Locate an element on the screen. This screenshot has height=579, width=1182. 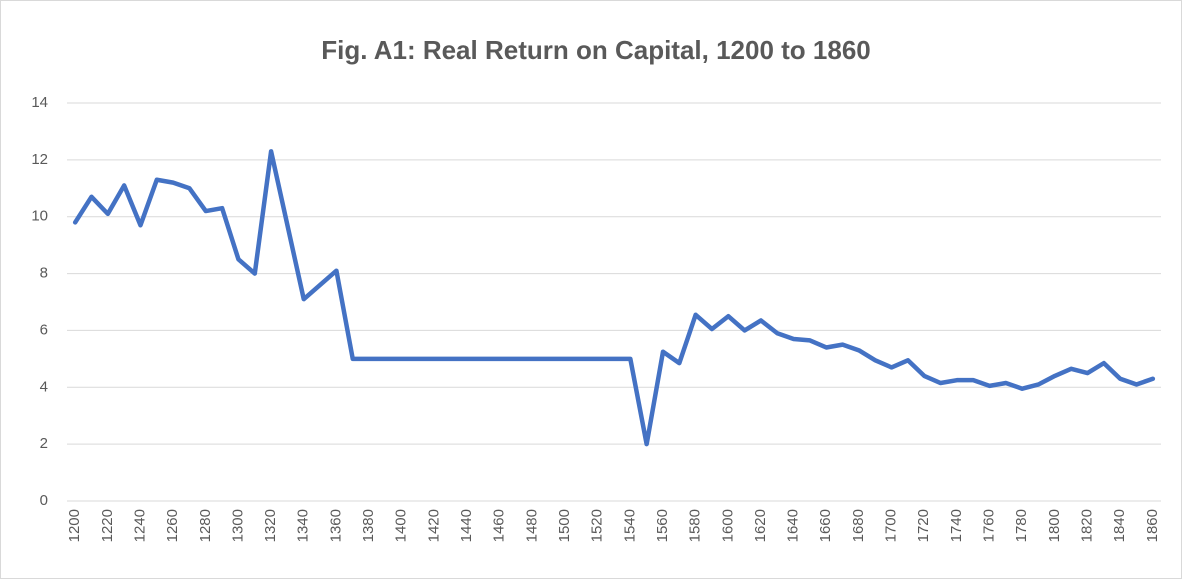
x-tick-label: 1840 is located at coordinates (1119, 525).